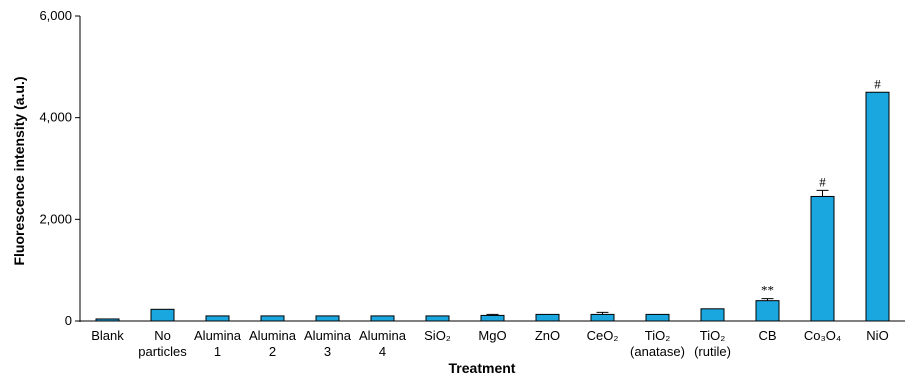 Image resolution: width=905 pixels, height=378 pixels. What do you see at coordinates (68, 320) in the screenshot?
I see `y-tick-label: 0` at bounding box center [68, 320].